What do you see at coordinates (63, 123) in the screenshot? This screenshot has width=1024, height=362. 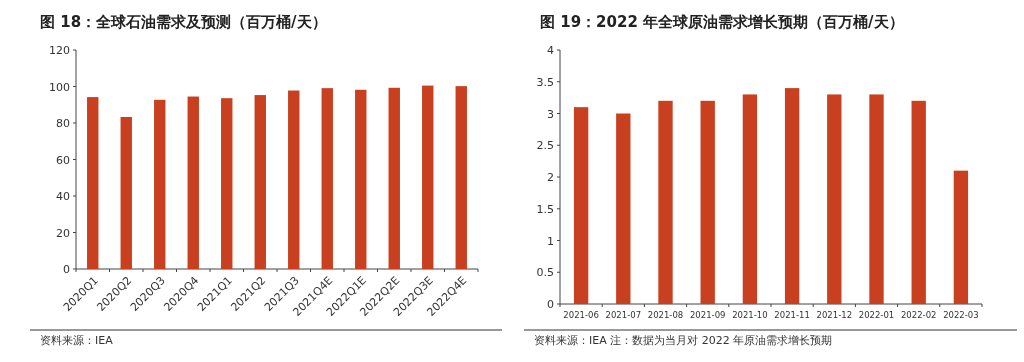 I see `y-tick-label: 80` at bounding box center [63, 123].